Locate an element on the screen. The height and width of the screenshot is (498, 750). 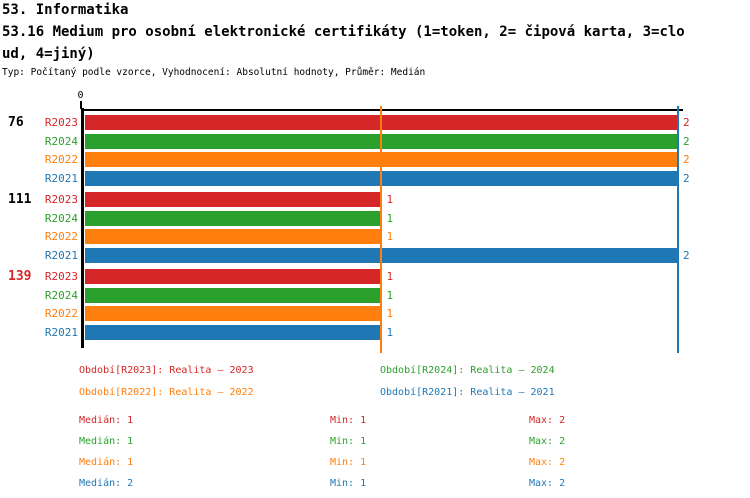
x-axis-zero-tick-label: 0 is located at coordinates (80, 95).